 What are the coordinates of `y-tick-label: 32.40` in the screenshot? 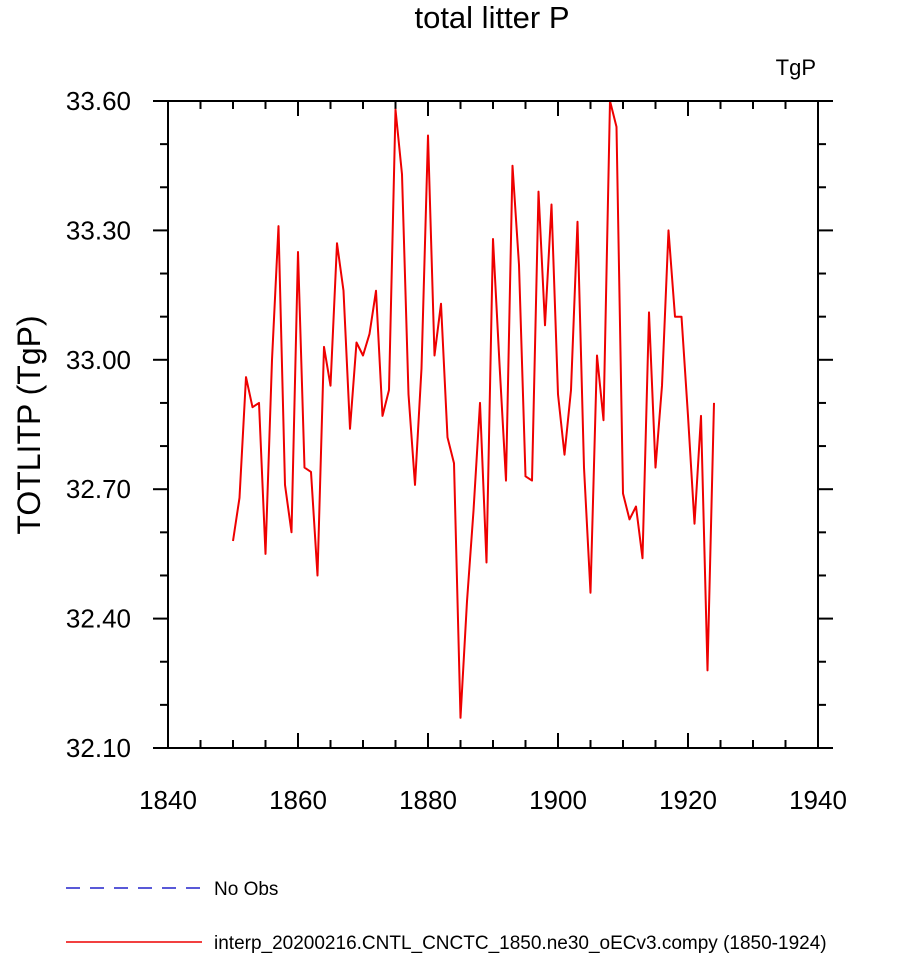 It's located at (98, 619).